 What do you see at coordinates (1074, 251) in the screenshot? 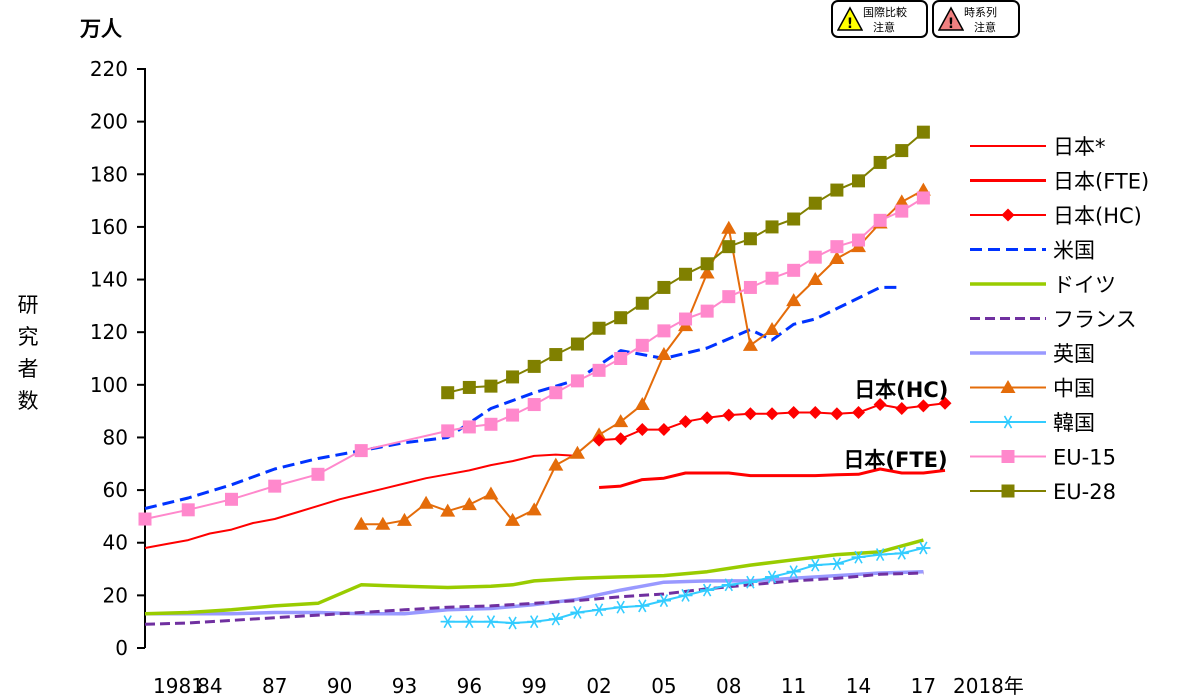
I see `legend-label: 米国` at bounding box center [1074, 251].